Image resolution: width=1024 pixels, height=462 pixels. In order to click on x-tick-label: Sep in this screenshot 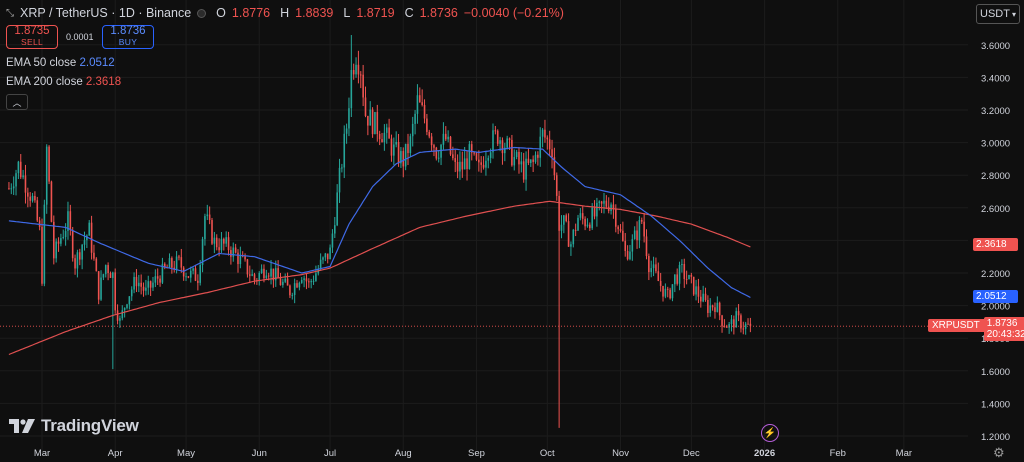, I will do `click(476, 453)`.